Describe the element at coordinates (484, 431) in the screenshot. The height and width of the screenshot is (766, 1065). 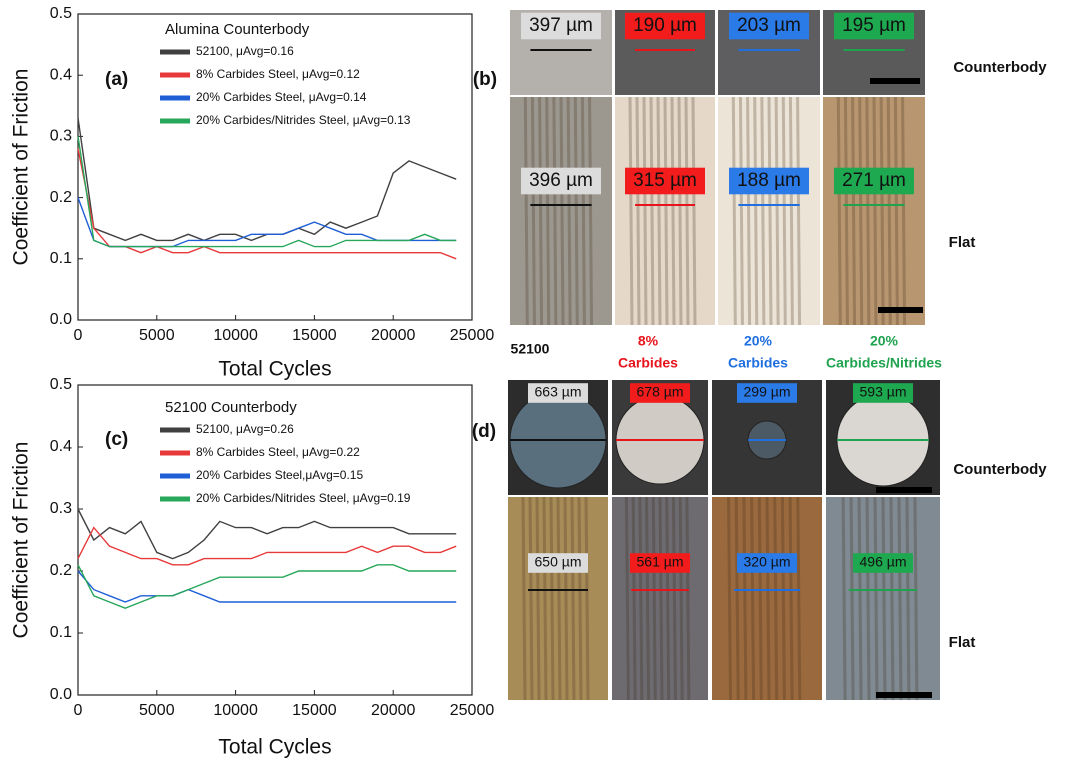
I see `panel-label: (d)` at that location.